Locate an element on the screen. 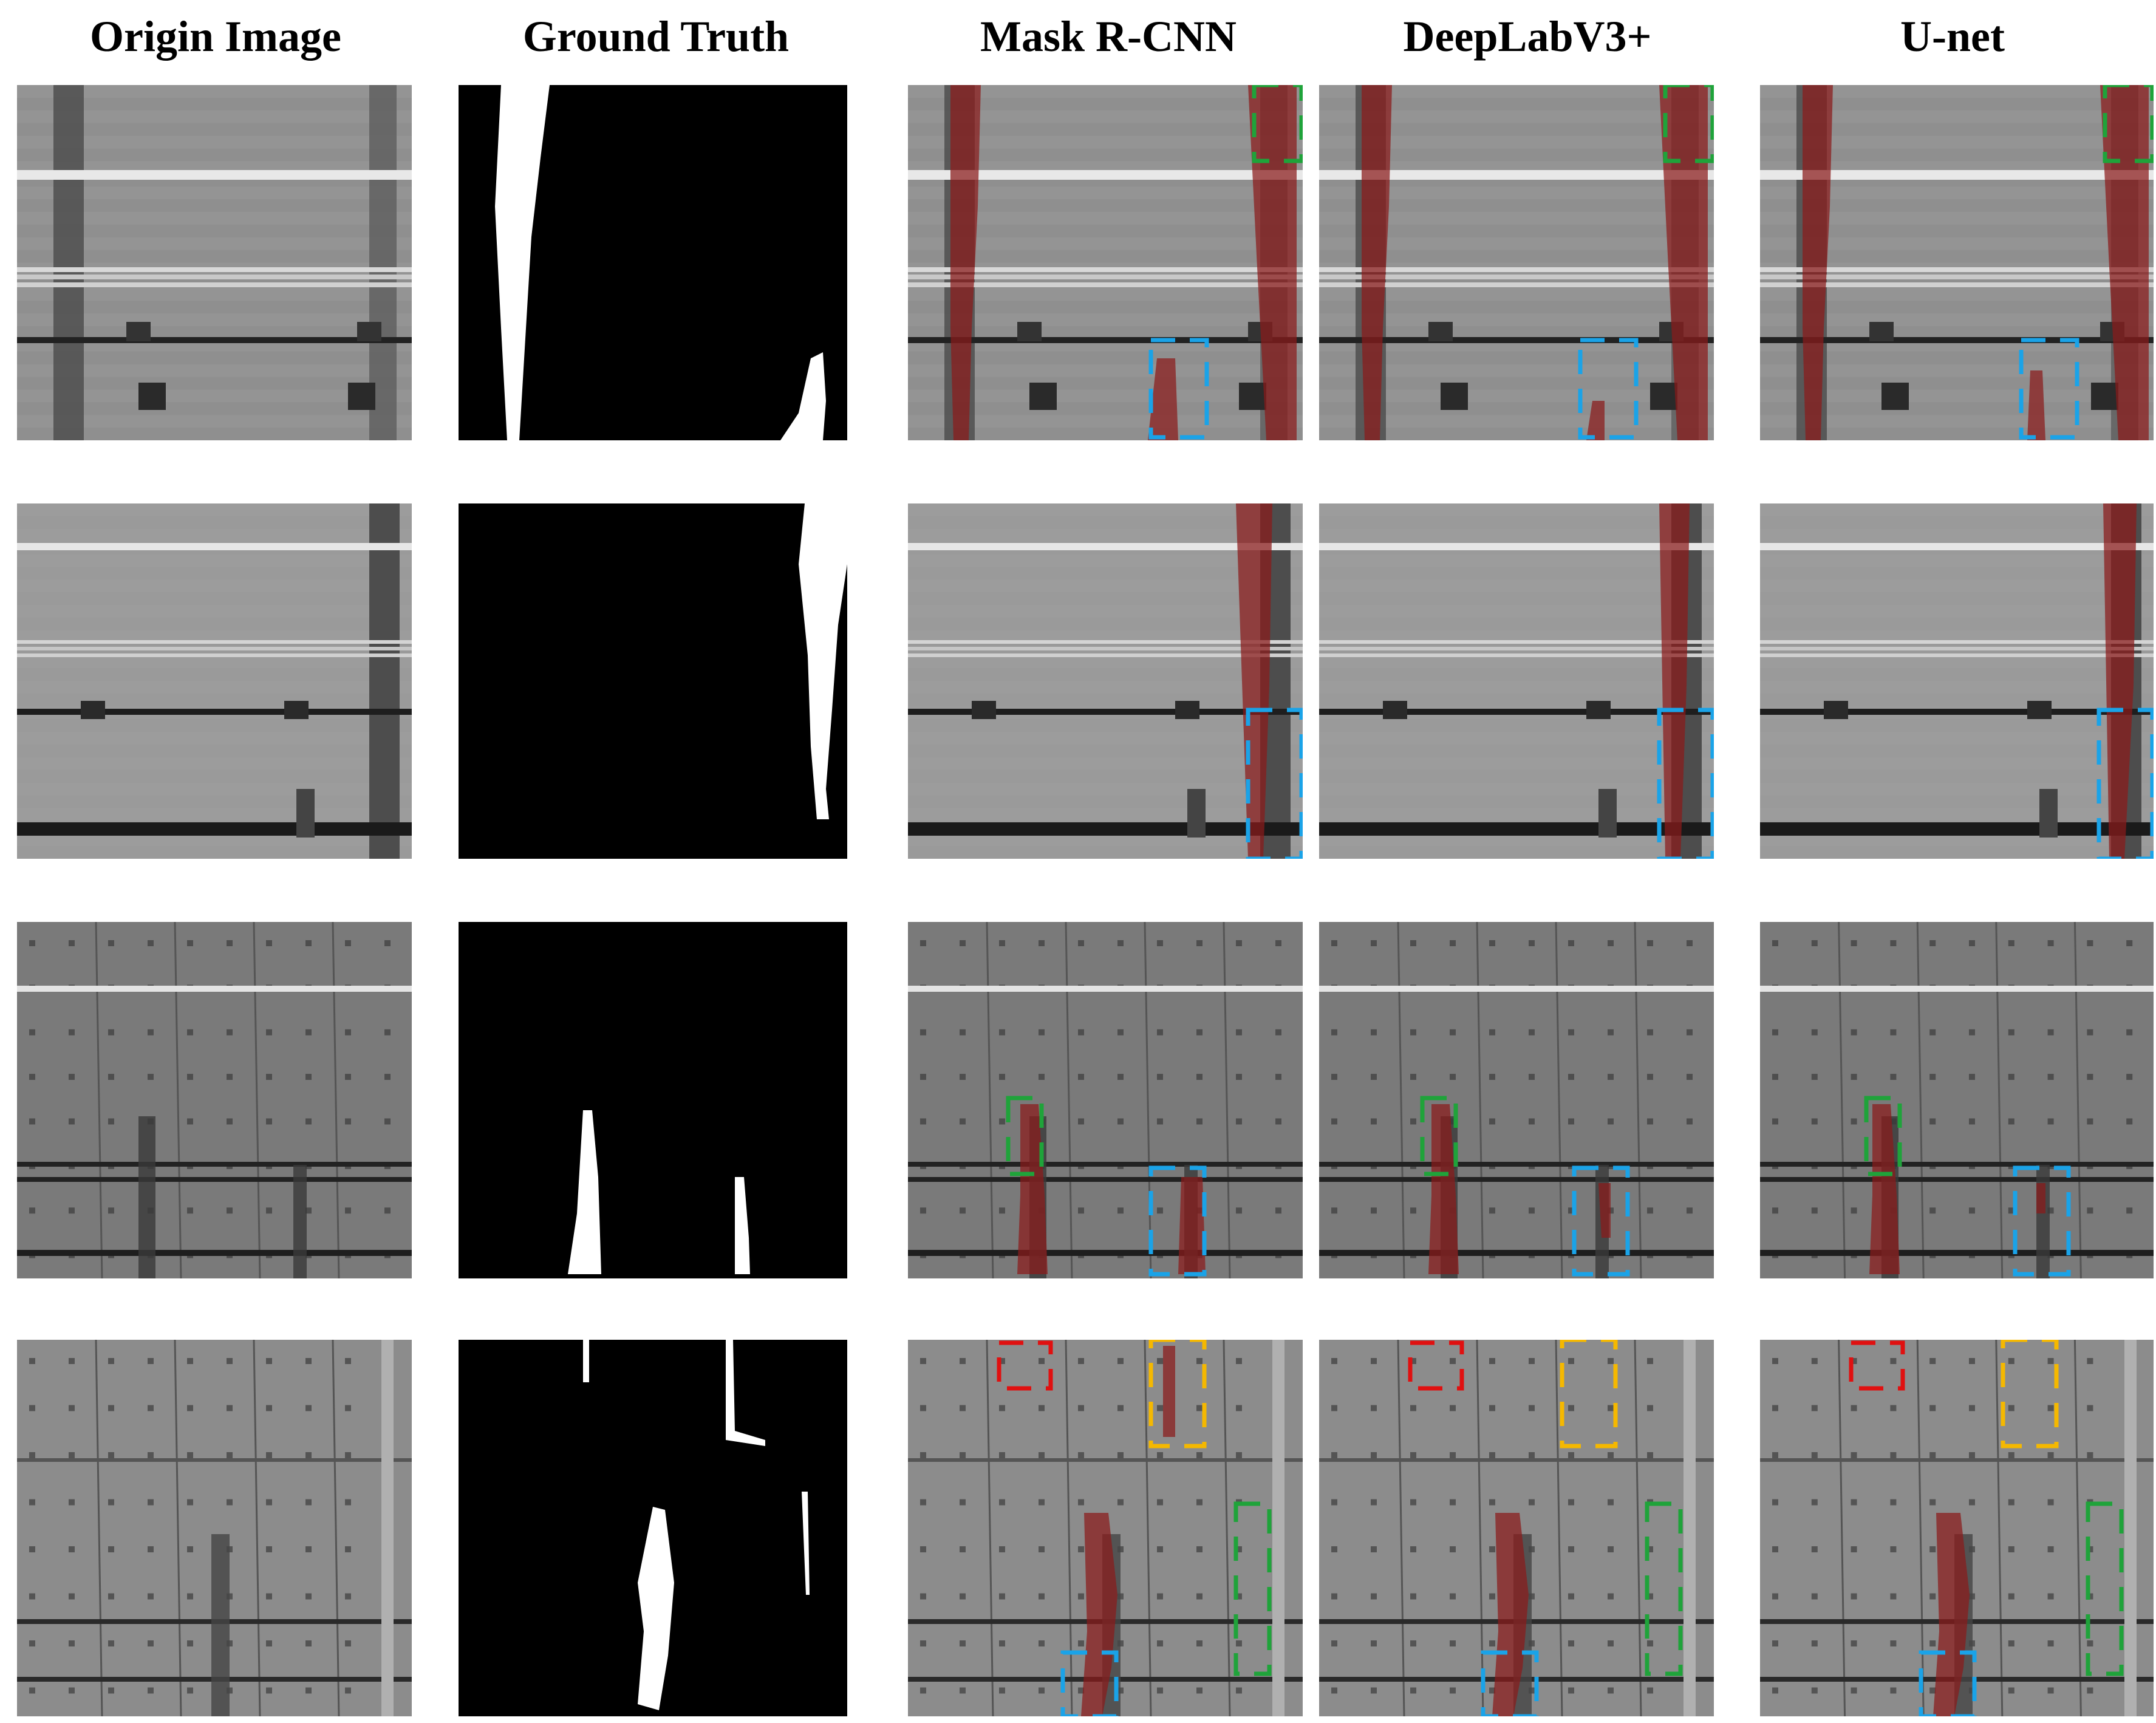 The height and width of the screenshot is (1723, 2156). row3-unet-image is located at coordinates (1957, 1100).